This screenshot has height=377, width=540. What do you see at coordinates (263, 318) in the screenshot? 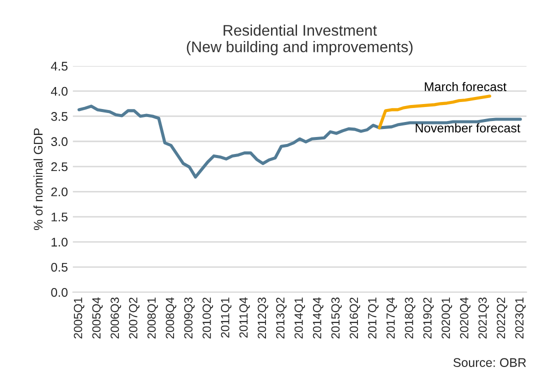
I see `x-tick-label: 2012Q3` at bounding box center [263, 318].